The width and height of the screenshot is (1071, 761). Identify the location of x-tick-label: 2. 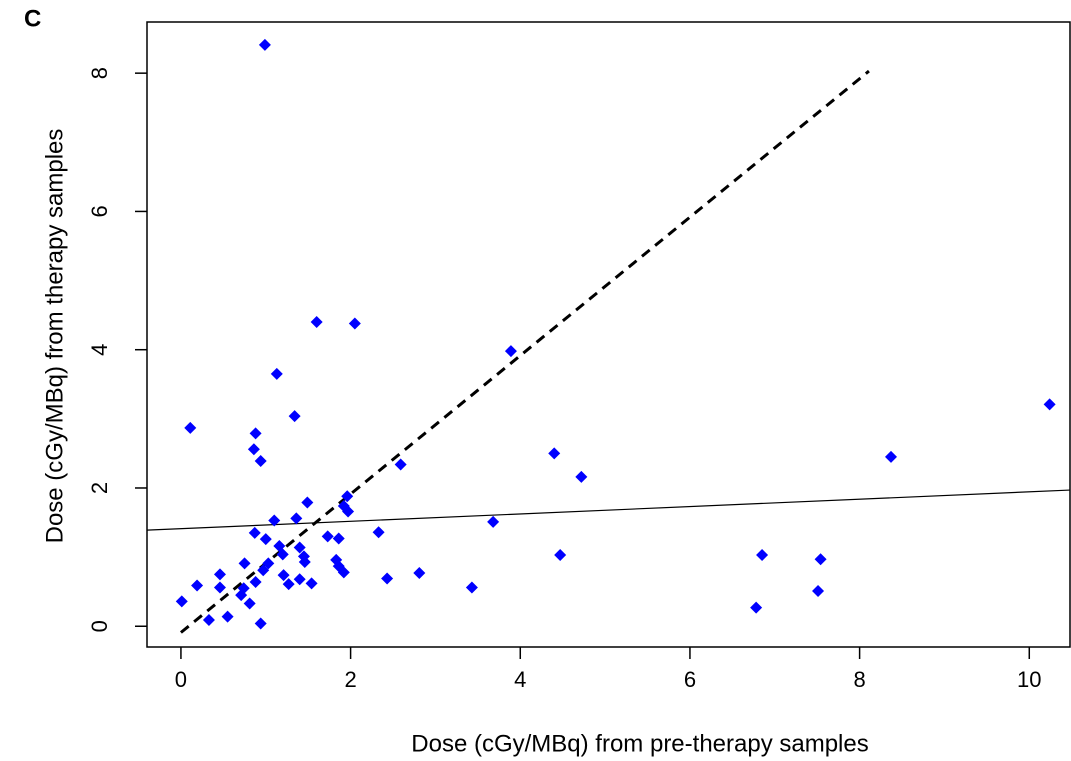
(350, 679).